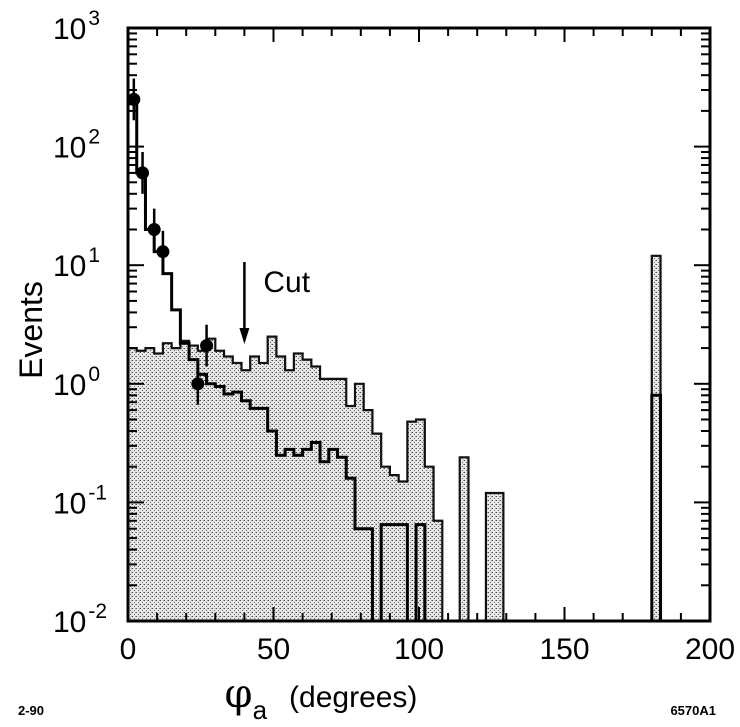 The width and height of the screenshot is (740, 727). Describe the element at coordinates (353, 697) in the screenshot. I see `x-axis-title-unit: (degrees)` at that location.